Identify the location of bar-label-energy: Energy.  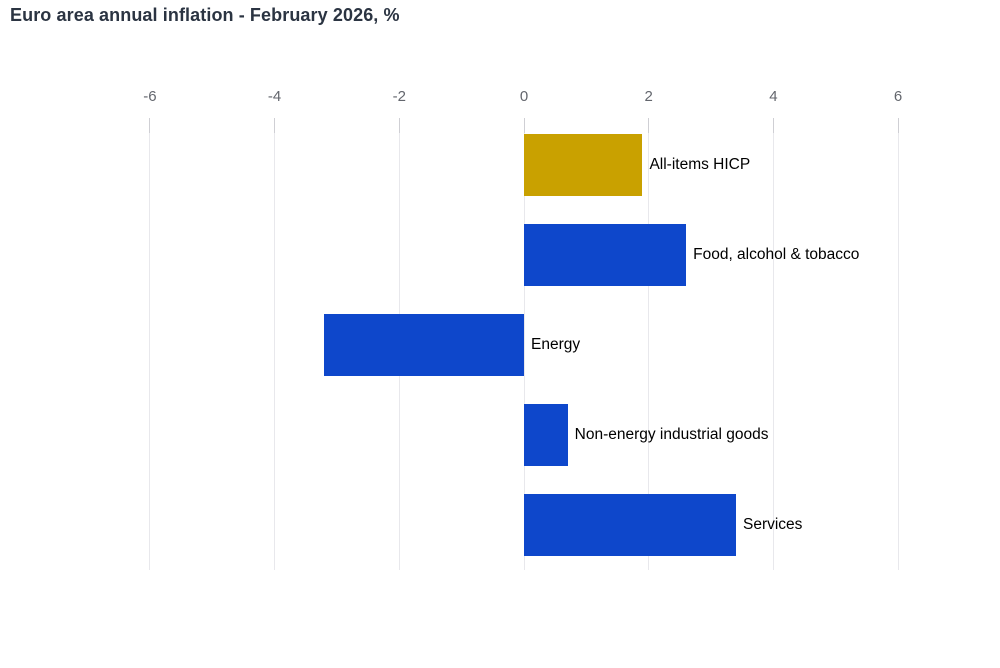
(556, 344).